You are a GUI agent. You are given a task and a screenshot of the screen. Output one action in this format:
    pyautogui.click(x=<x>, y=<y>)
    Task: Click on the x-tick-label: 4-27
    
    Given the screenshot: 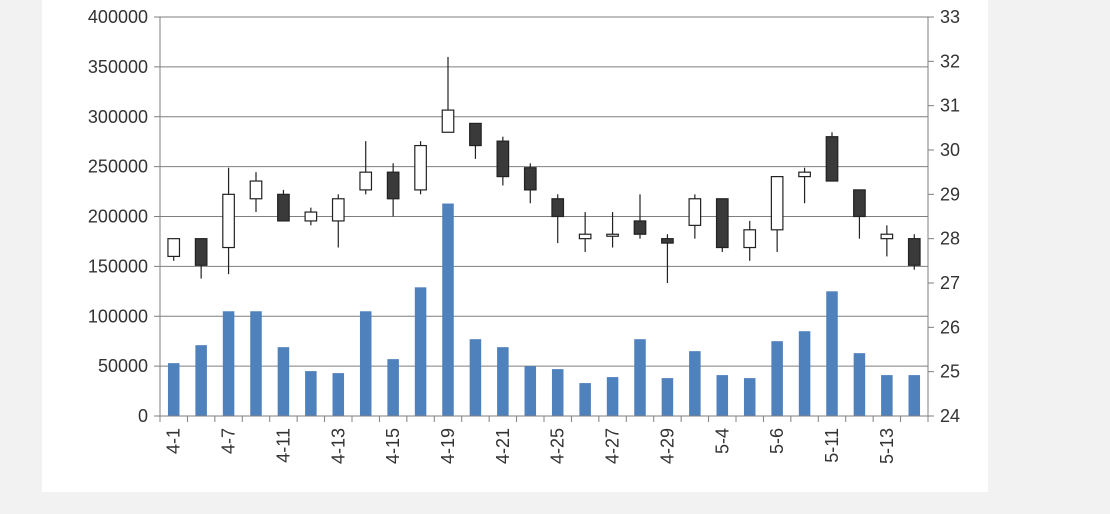 What is the action you would take?
    pyautogui.click(x=613, y=446)
    